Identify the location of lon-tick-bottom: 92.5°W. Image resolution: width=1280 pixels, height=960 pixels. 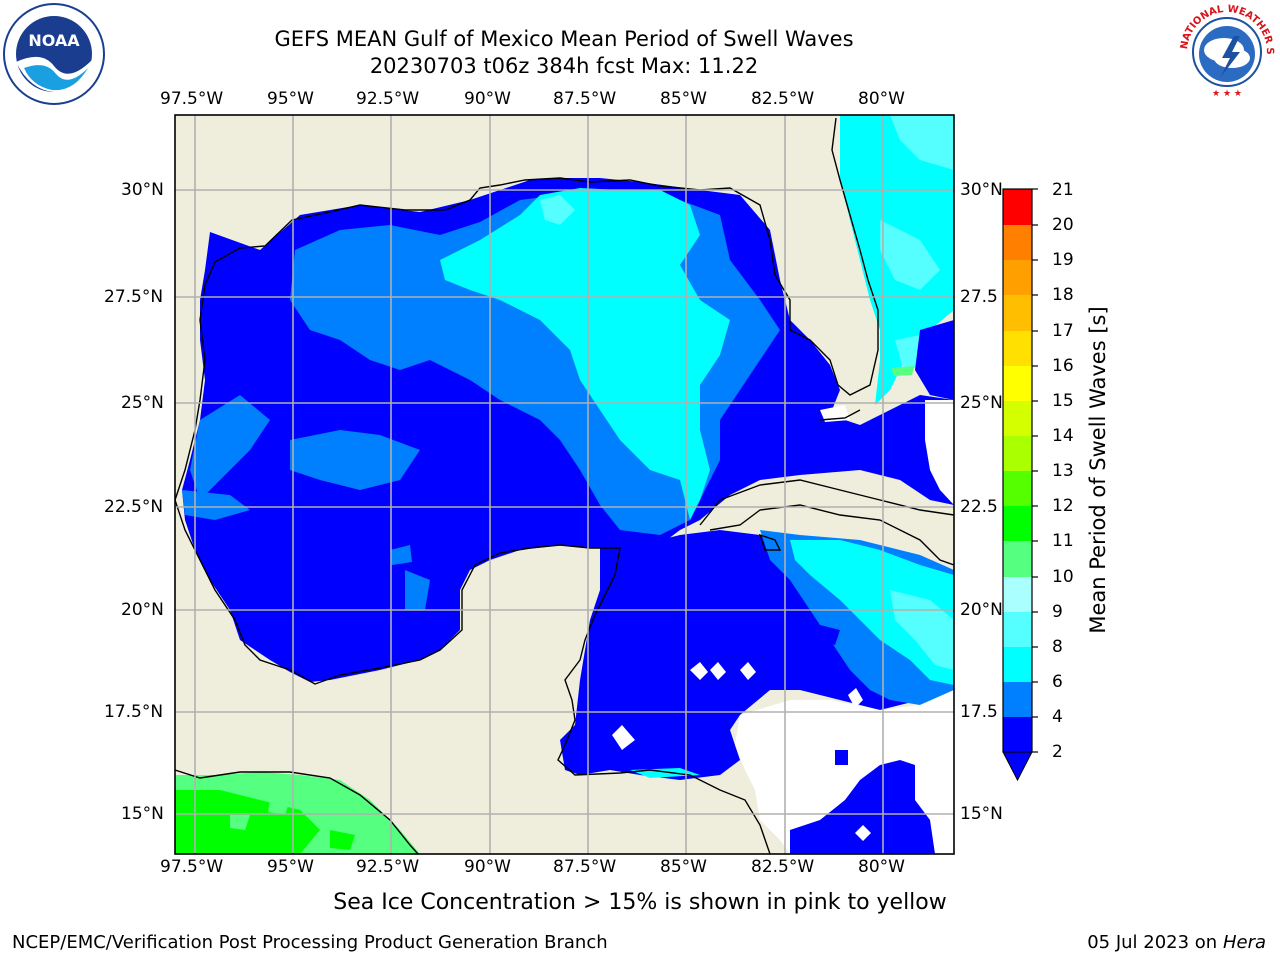
(388, 867).